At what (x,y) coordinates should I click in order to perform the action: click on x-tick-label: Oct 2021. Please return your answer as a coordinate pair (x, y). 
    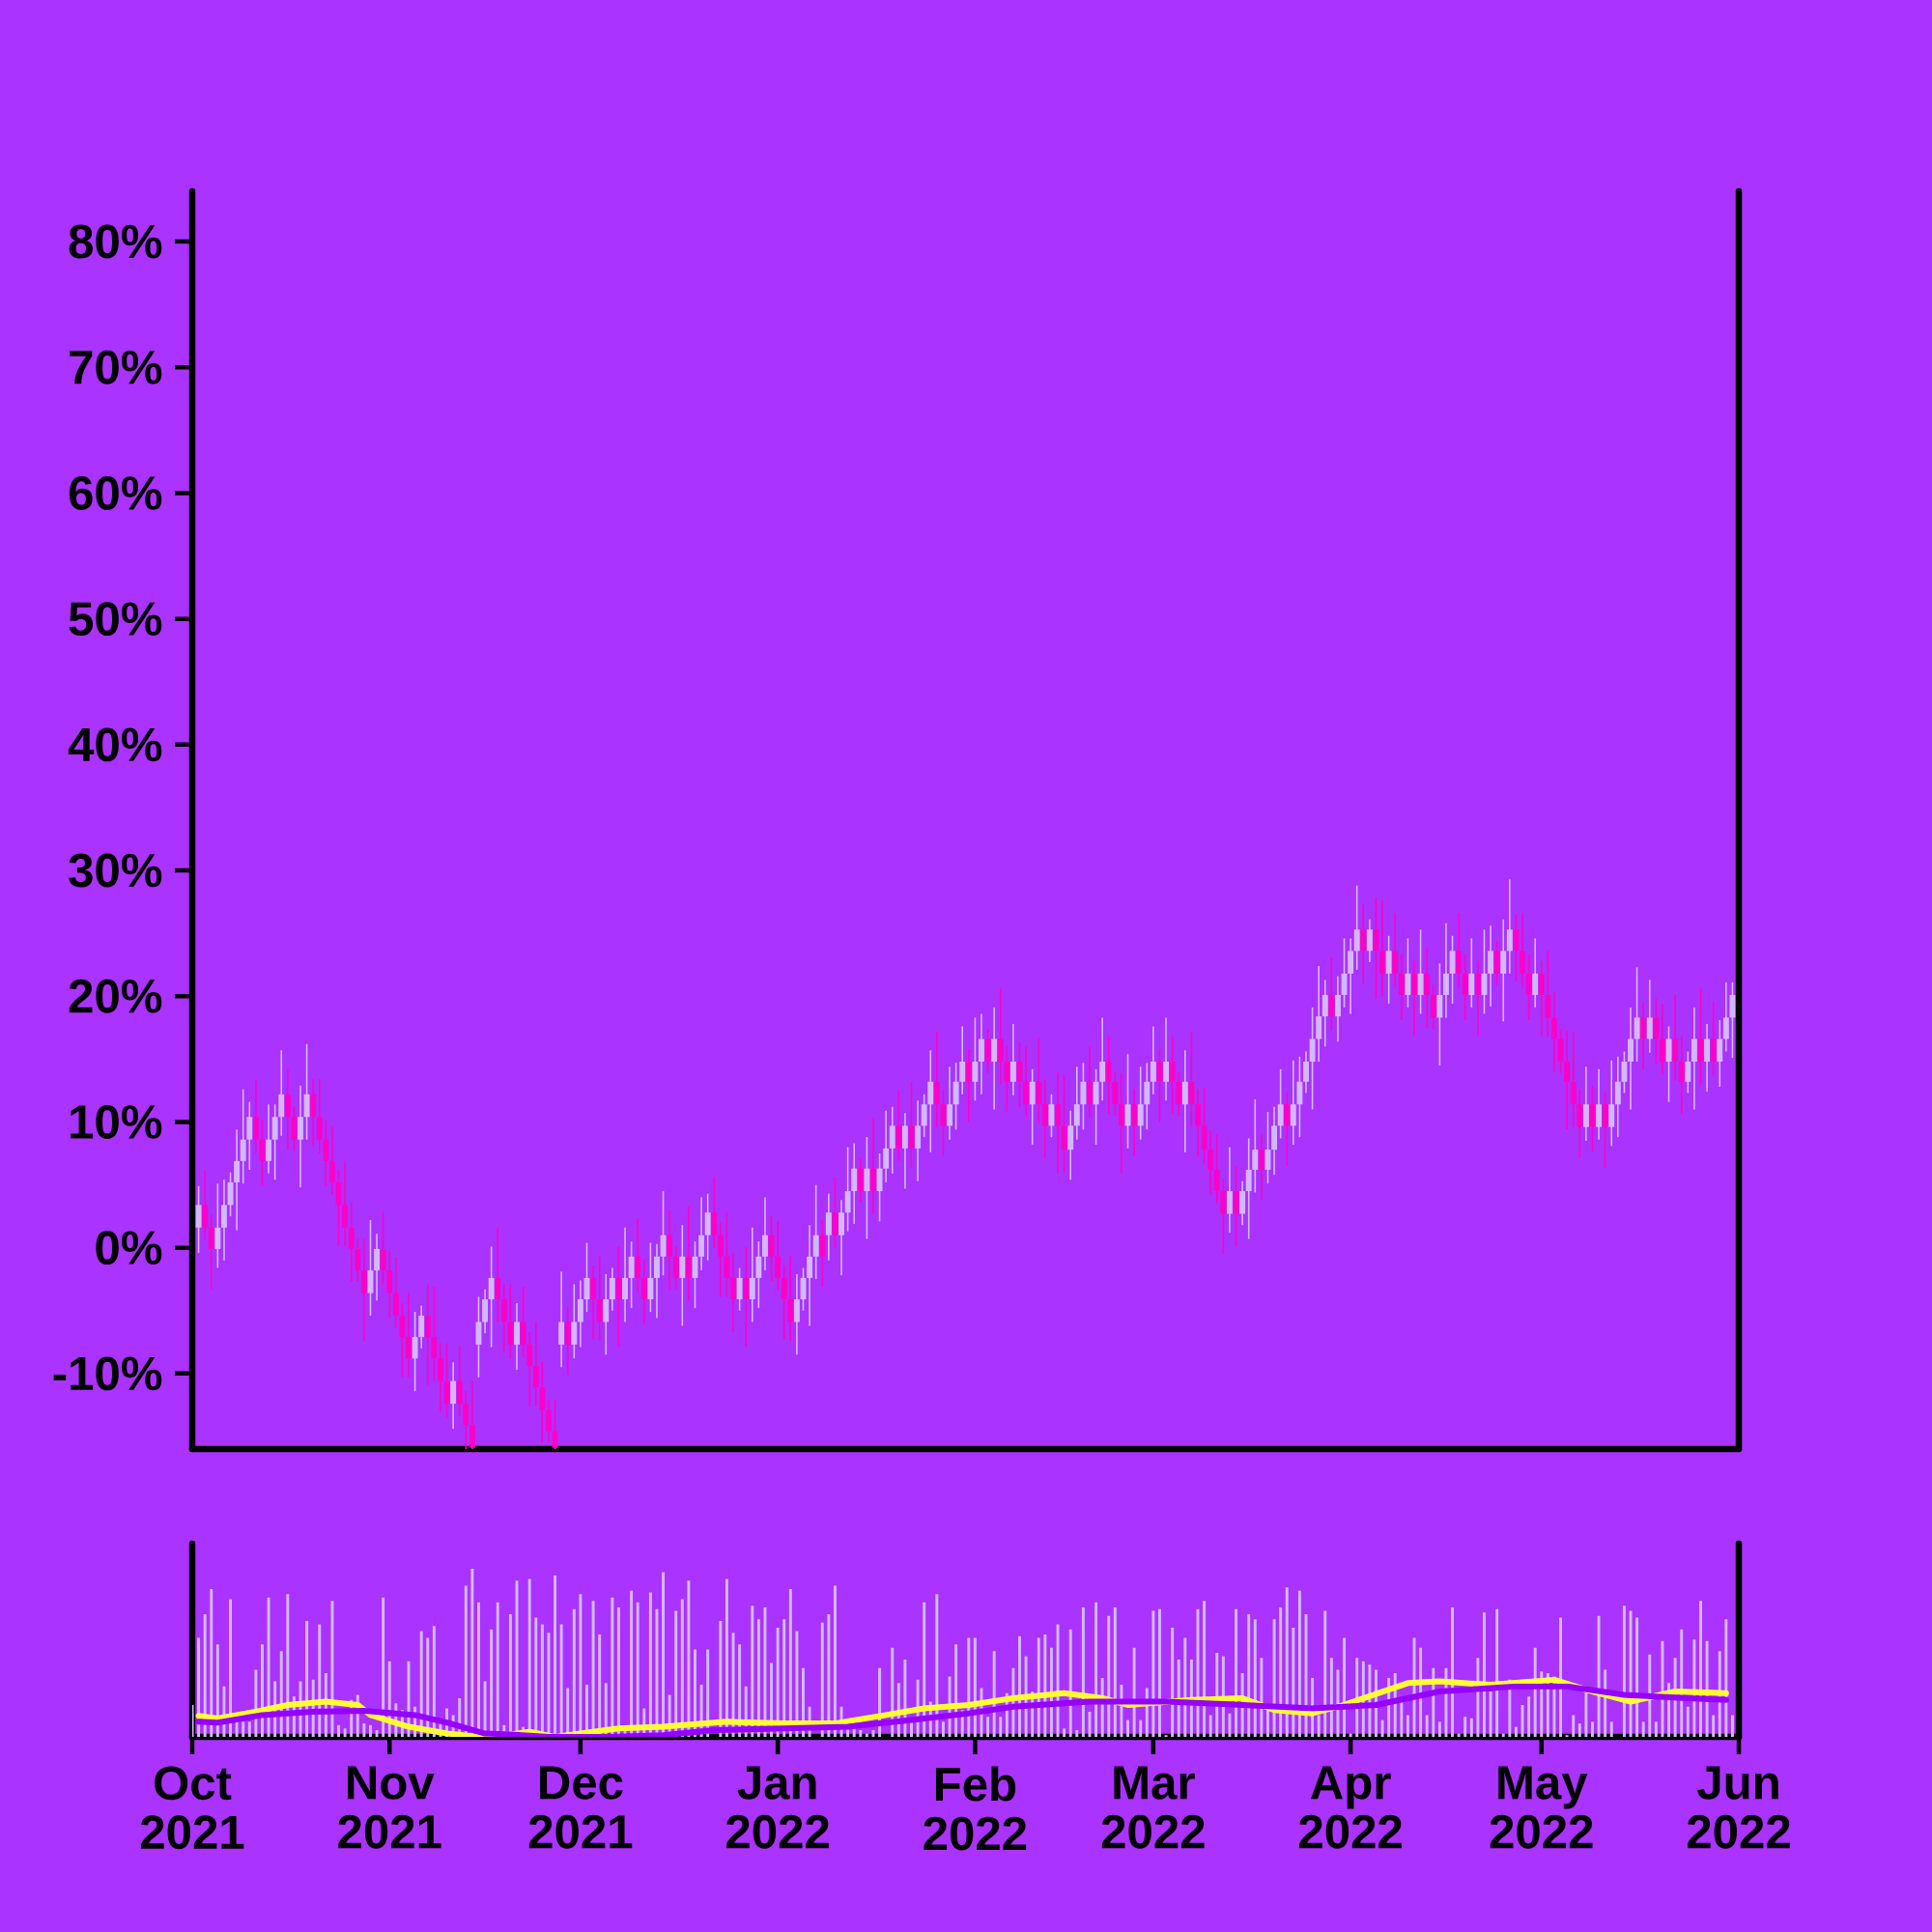
    Looking at the image, I should click on (192, 1808).